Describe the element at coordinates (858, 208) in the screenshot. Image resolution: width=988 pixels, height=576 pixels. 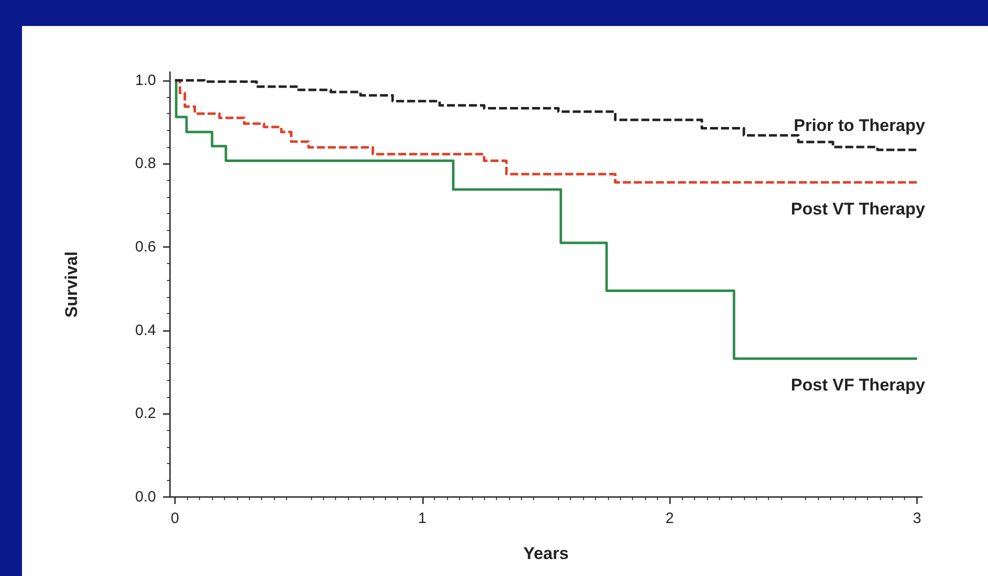
I see `series-label: Post VT Therapy` at that location.